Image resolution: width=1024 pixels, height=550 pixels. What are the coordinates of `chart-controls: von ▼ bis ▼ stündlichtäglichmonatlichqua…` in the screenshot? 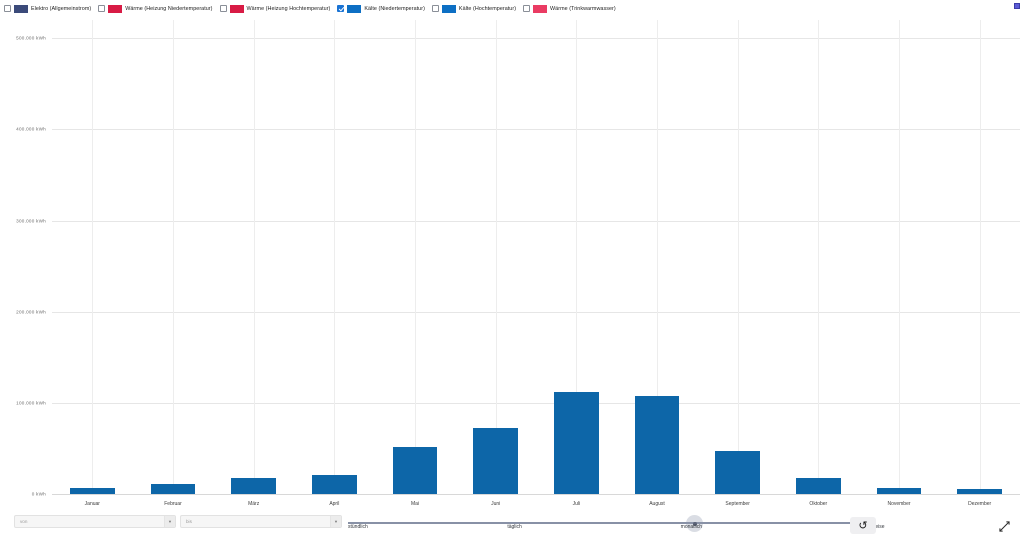 It's located at (512, 531).